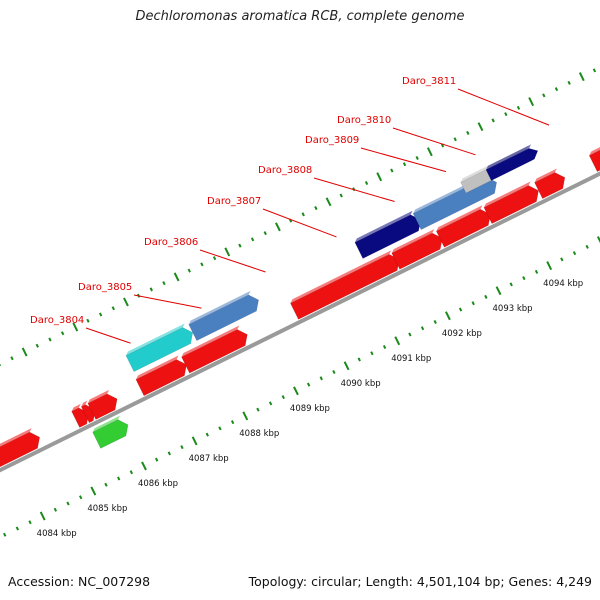 Image resolution: width=600 pixels, height=600 pixels. I want to click on kbp-label: 4086 kbp, so click(158, 484).